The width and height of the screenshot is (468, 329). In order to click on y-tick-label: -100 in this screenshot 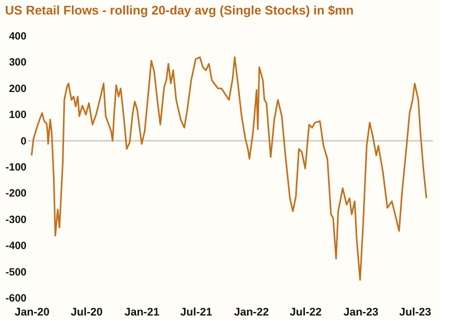, I will do `click(16, 168)`.